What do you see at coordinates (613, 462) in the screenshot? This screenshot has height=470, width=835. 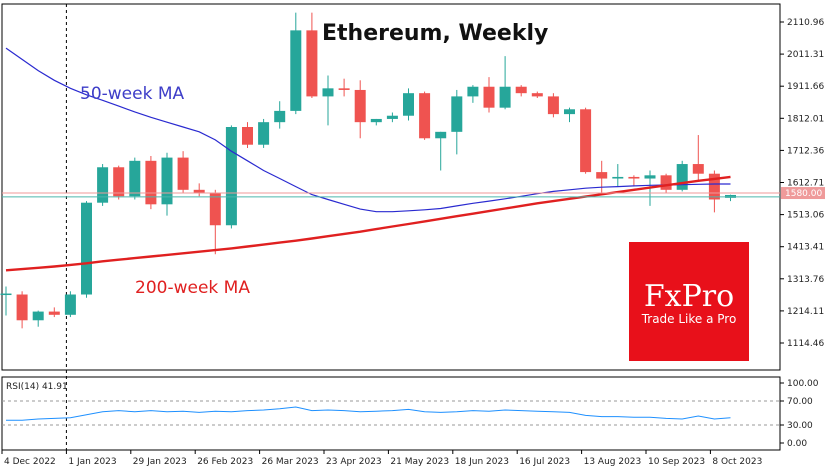 I see `x-tick-label: 13 Aug 2023` at bounding box center [613, 462].